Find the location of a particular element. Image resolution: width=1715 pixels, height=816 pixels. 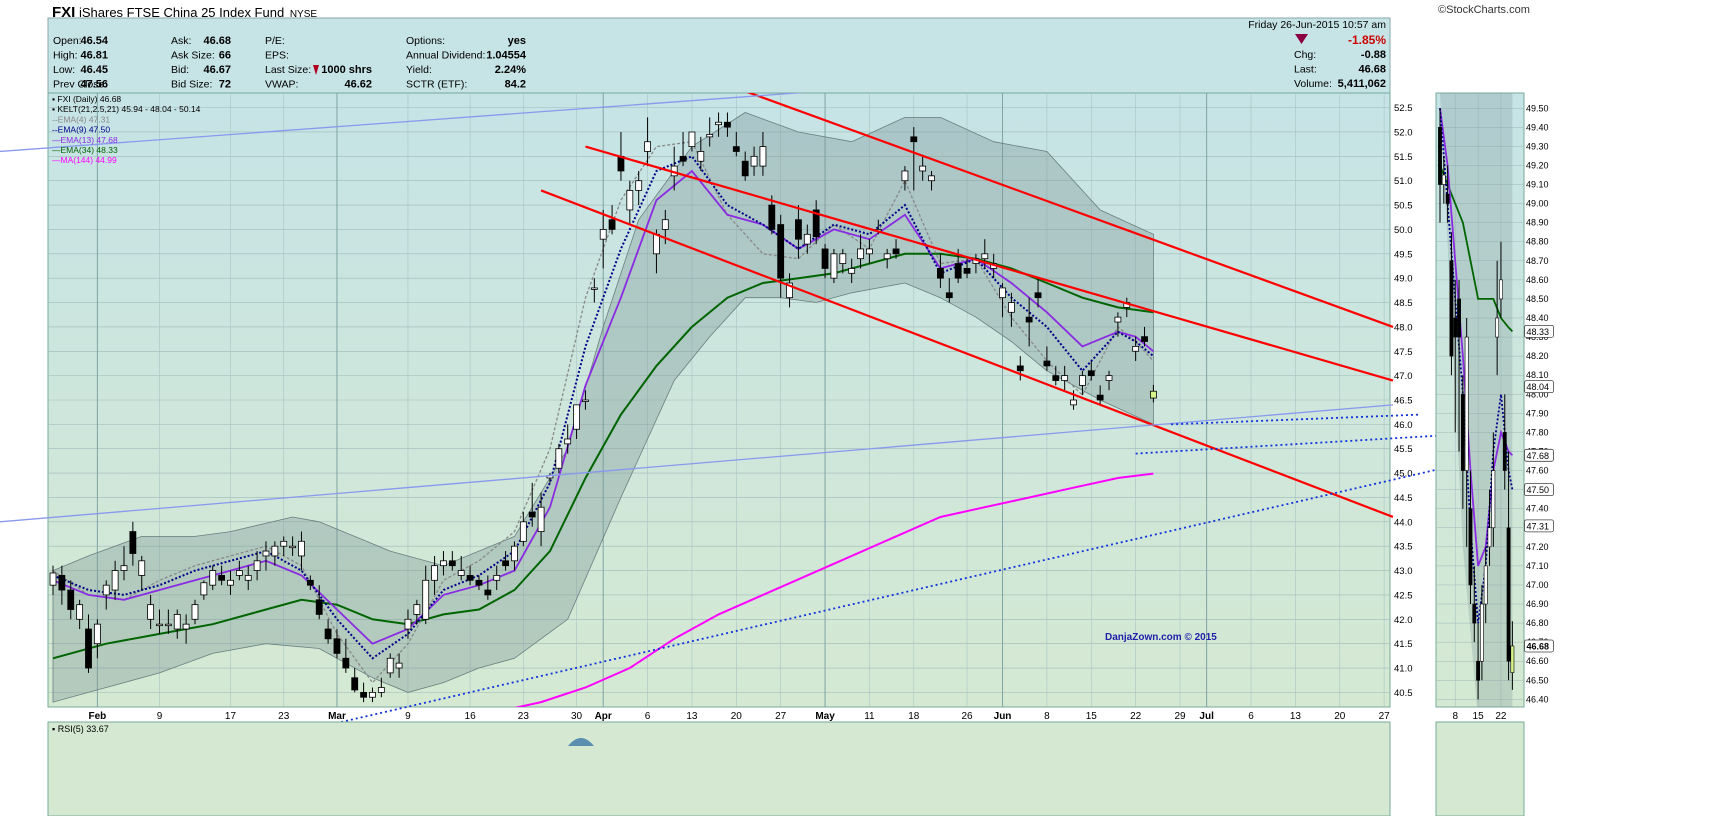

y-tick-label: 45.5 is located at coordinates (1403, 449).